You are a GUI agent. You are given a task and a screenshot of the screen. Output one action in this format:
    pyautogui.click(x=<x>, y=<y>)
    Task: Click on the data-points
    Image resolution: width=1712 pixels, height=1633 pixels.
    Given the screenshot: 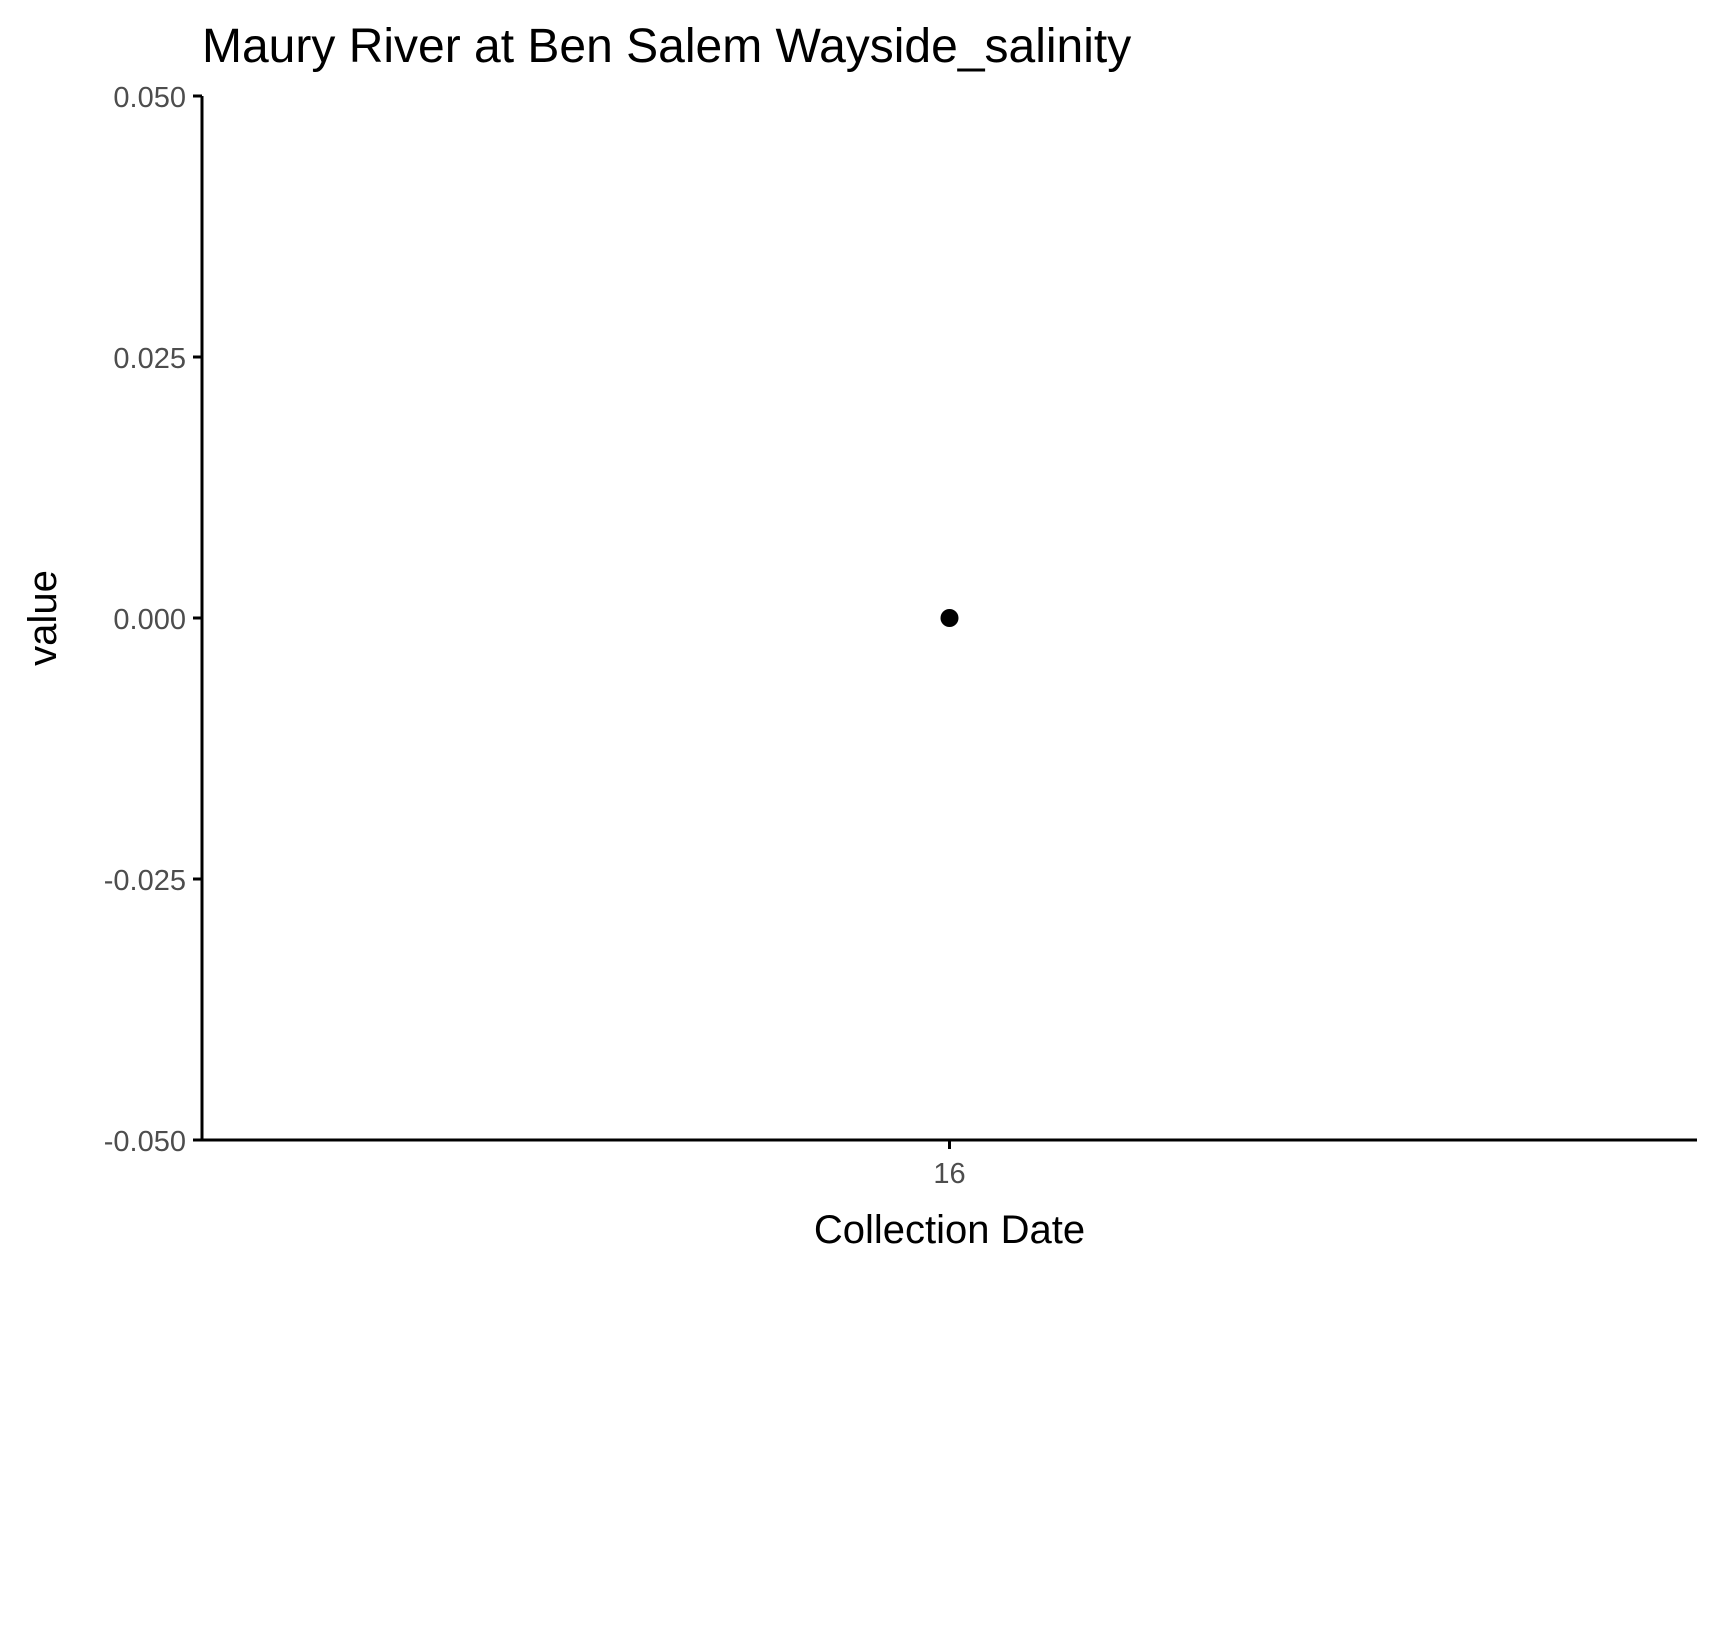 What is the action you would take?
    pyautogui.click(x=949, y=618)
    